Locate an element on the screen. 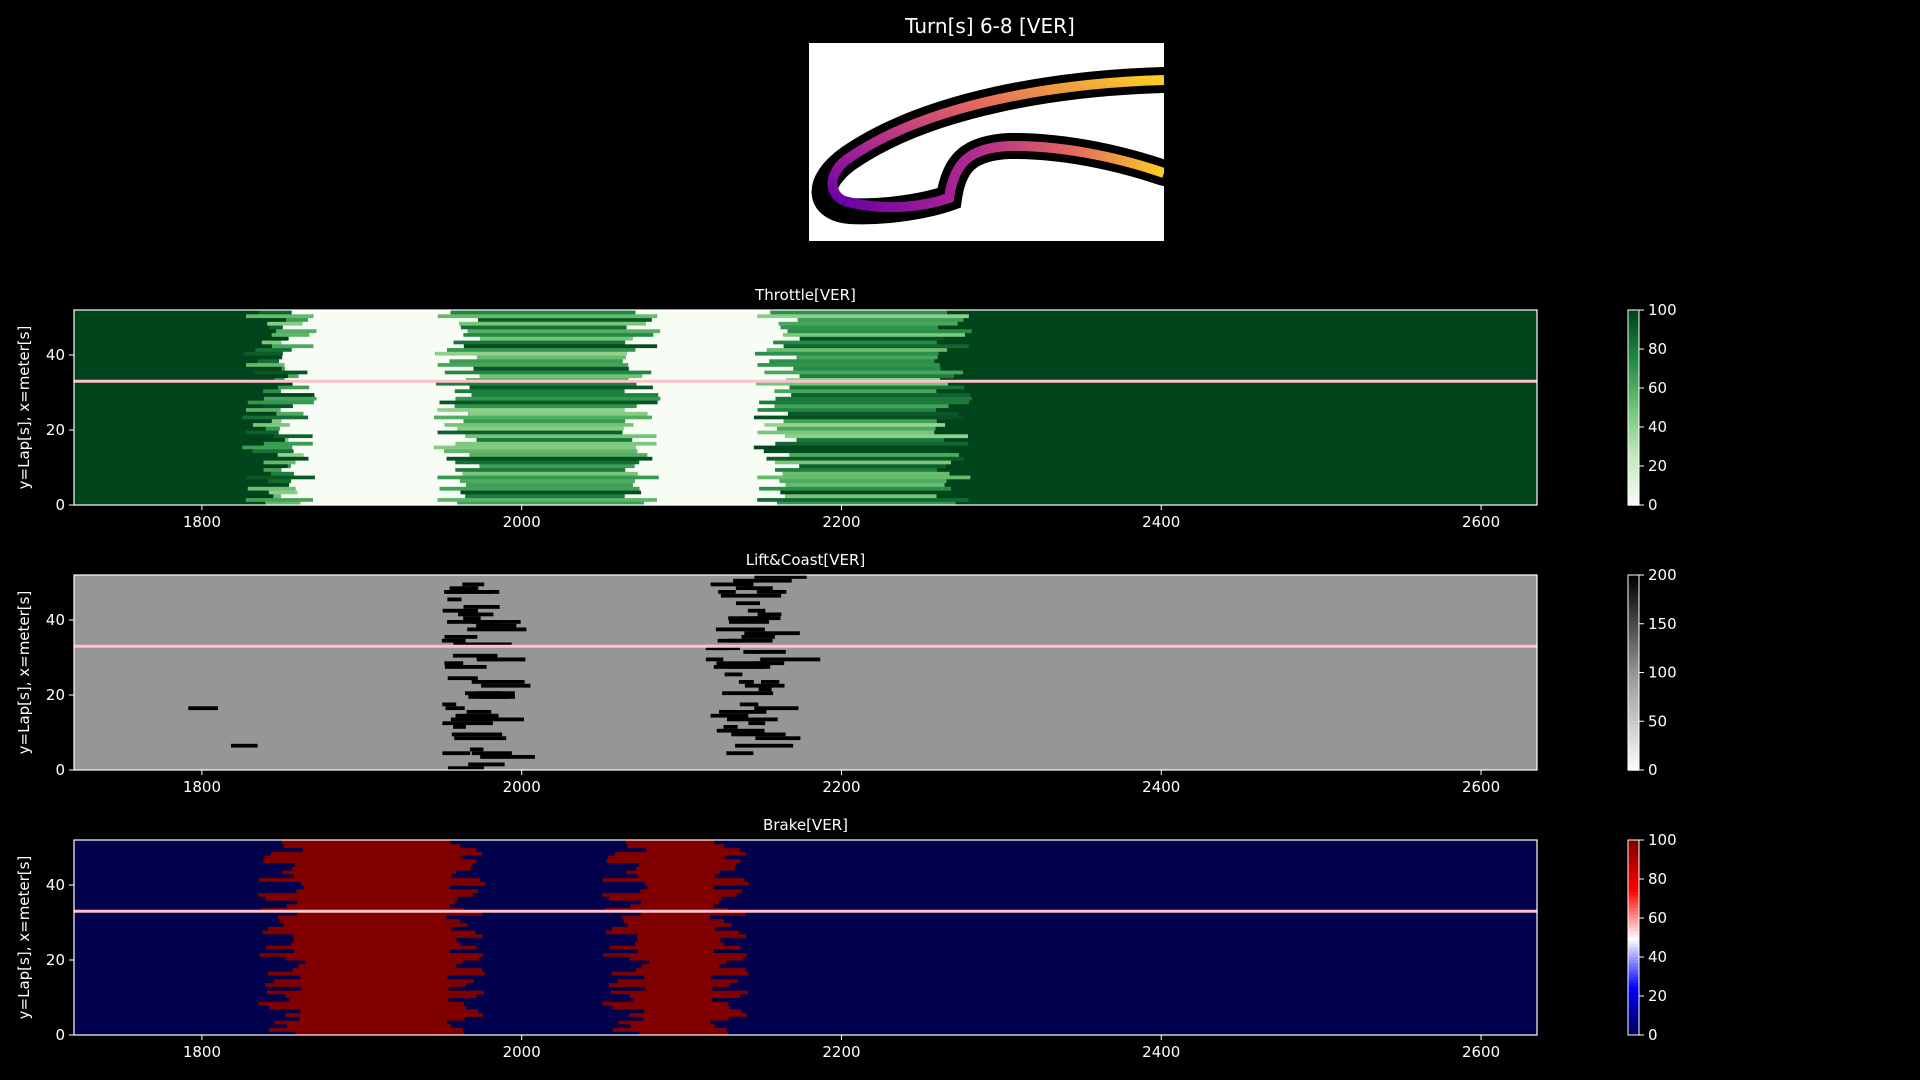  figure-title: Turn[s] 6-8 [VER] is located at coordinates (990, 26).